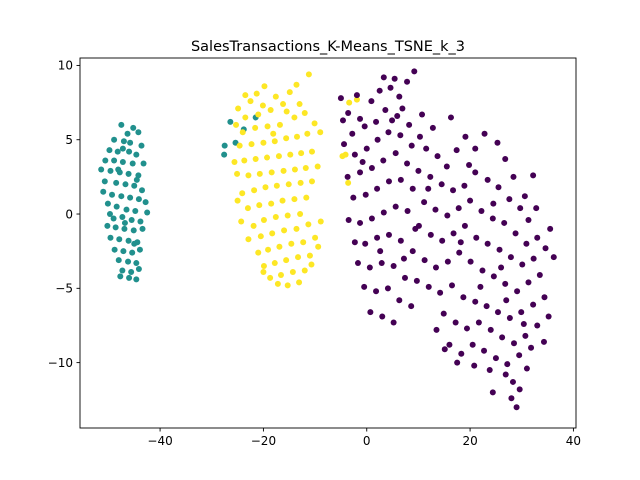 This screenshot has height=480, width=640. Describe the element at coordinates (65, 66) in the screenshot. I see `y-tick-label-4: 10` at that location.